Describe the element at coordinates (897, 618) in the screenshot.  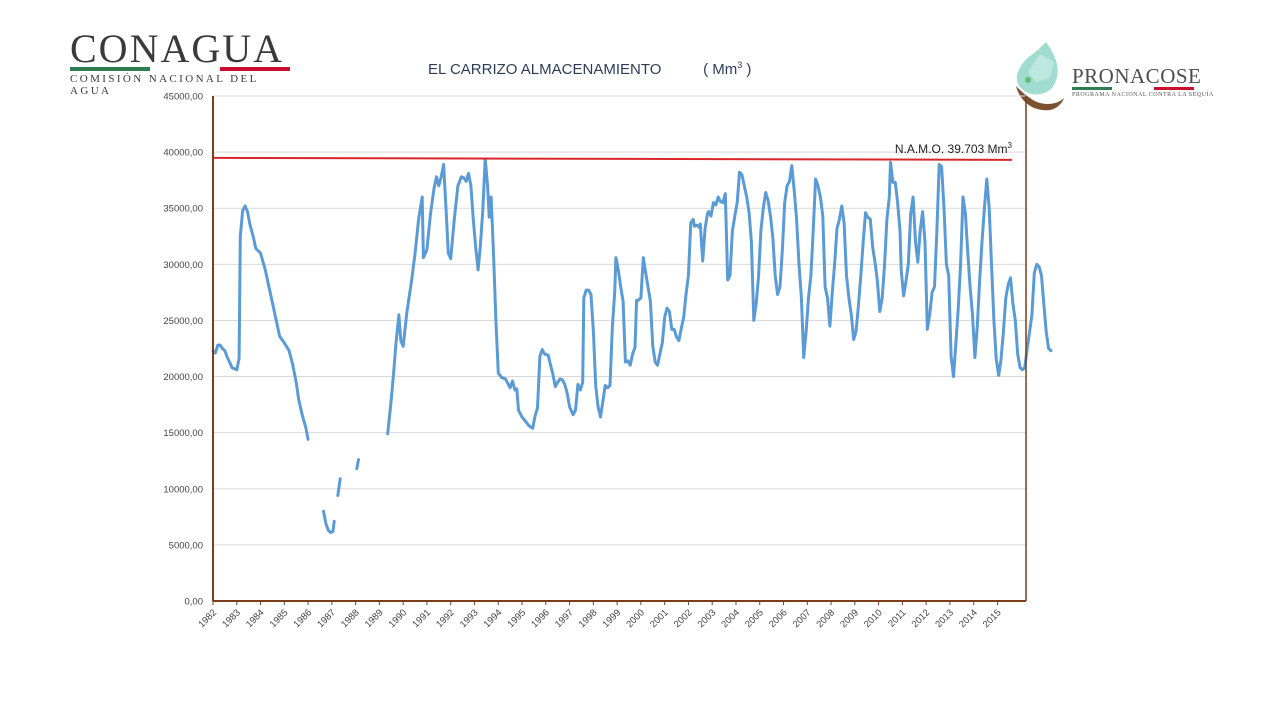
I see `x-tick-label: 2011` at that location.